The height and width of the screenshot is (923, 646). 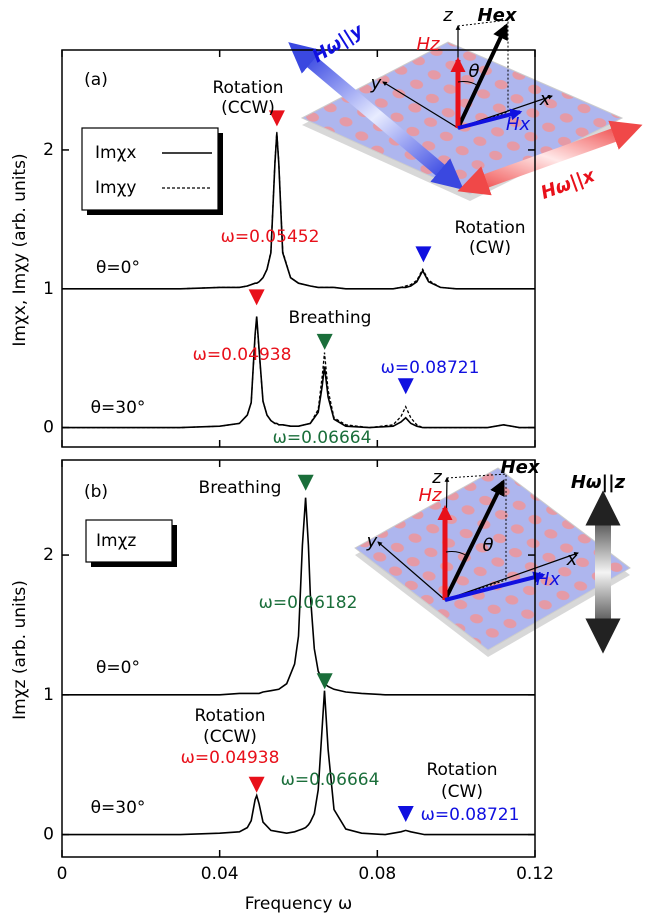 What do you see at coordinates (96, 492) in the screenshot?
I see `panel-label: (b)` at bounding box center [96, 492].